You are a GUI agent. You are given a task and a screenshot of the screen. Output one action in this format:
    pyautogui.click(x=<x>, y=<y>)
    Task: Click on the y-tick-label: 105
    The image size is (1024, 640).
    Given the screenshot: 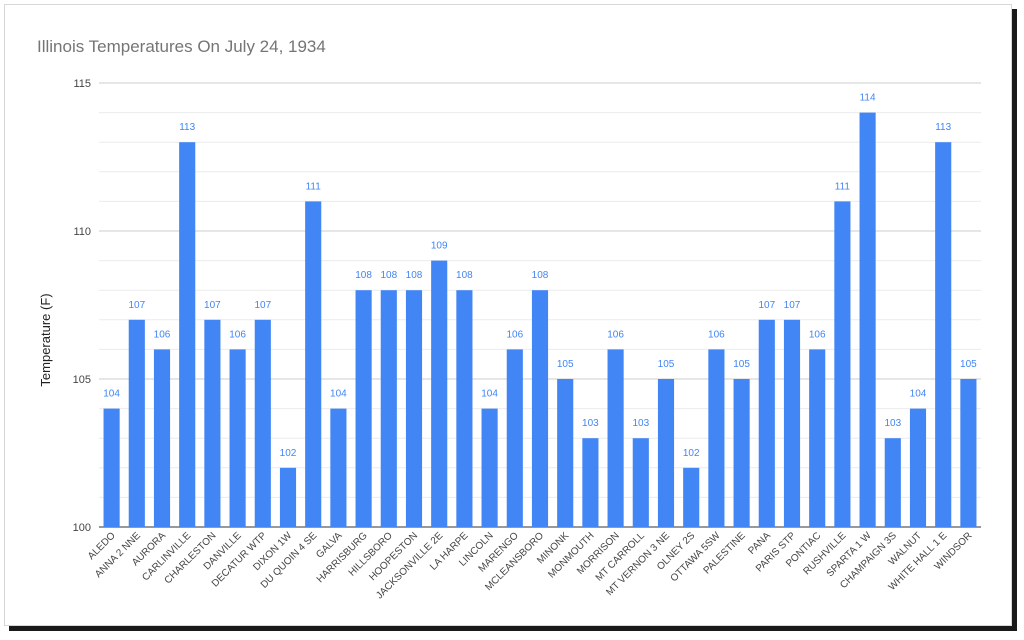 What is the action you would take?
    pyautogui.click(x=82, y=380)
    